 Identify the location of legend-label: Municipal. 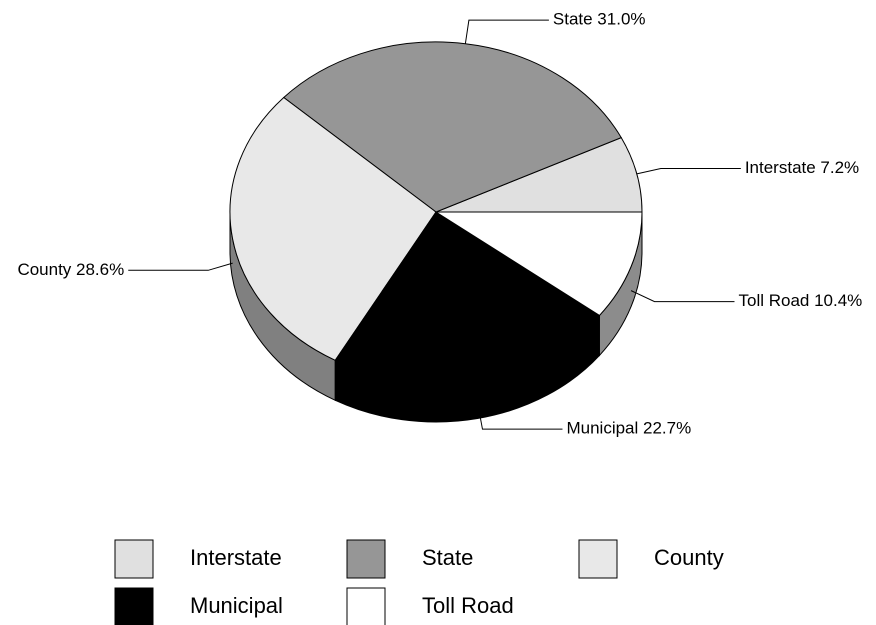
(236, 605).